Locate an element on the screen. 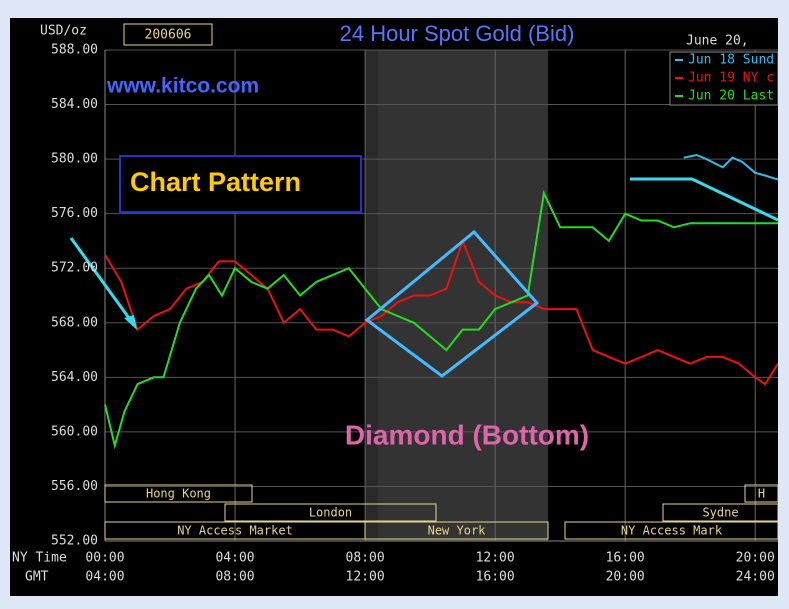  session-label: Sydne is located at coordinates (720, 513).